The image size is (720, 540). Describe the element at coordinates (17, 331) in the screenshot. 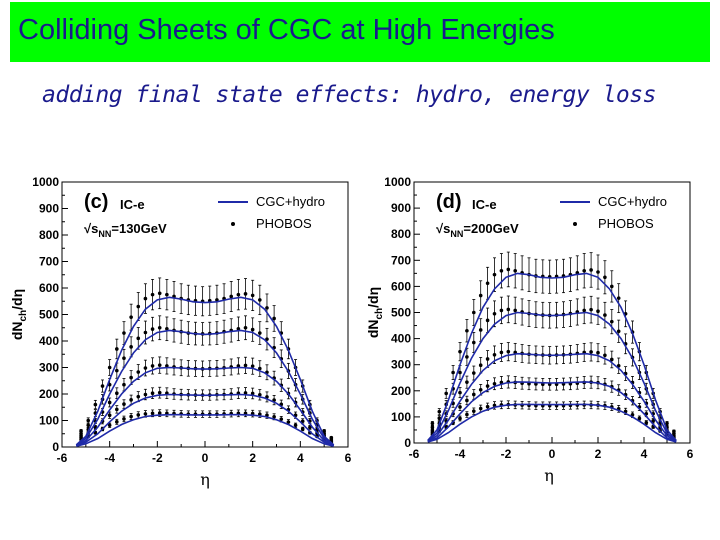

I see `y-axis-label-main: dN` at that location.